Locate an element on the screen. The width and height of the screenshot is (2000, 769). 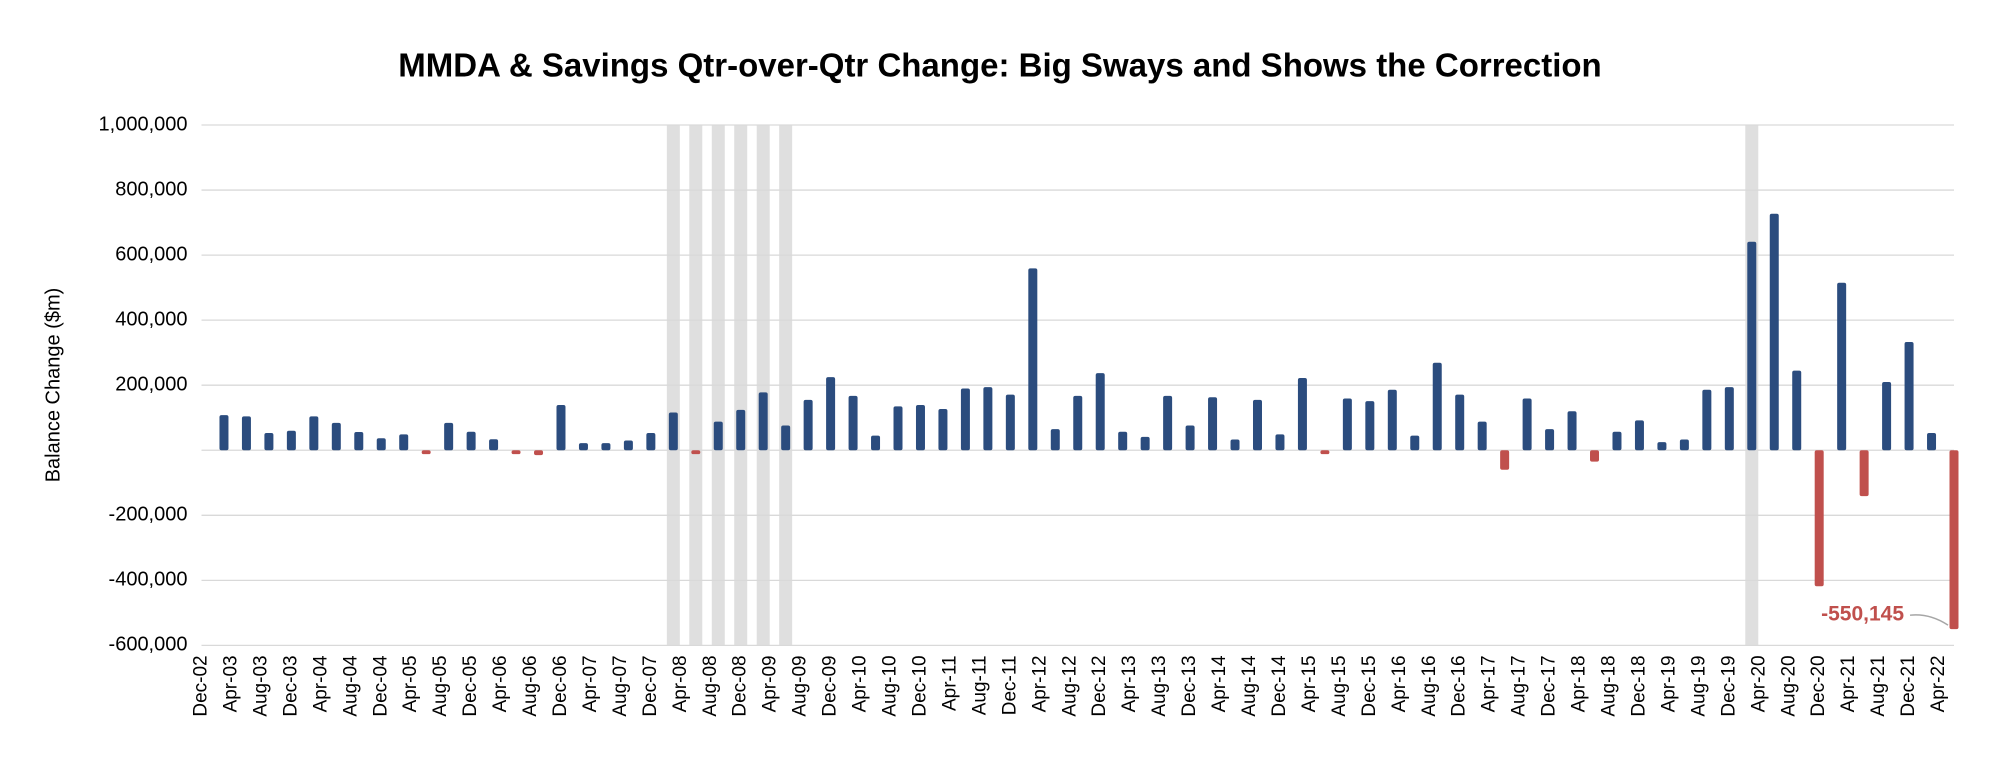
y-tick-label: 1,000,000 is located at coordinates (143, 124).